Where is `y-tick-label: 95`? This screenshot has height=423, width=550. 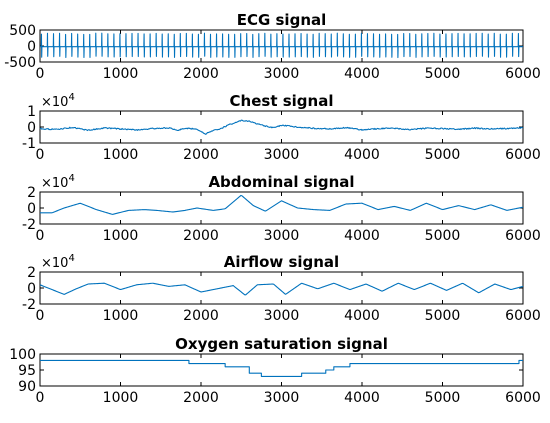 y-tick-label: 95 is located at coordinates (27, 371).